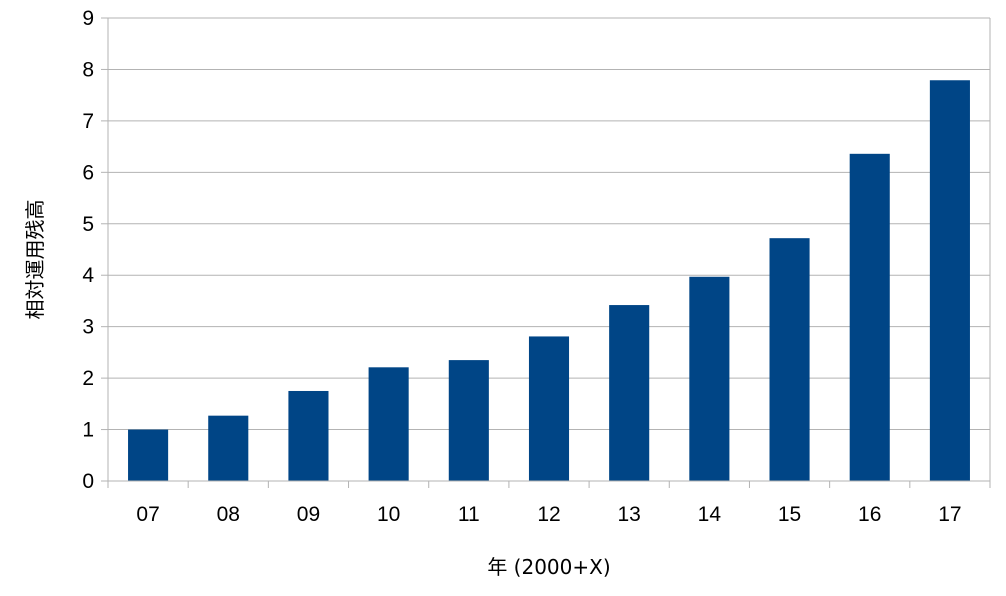 The image size is (1006, 596). I want to click on y-tick-label: 4, so click(88, 275).